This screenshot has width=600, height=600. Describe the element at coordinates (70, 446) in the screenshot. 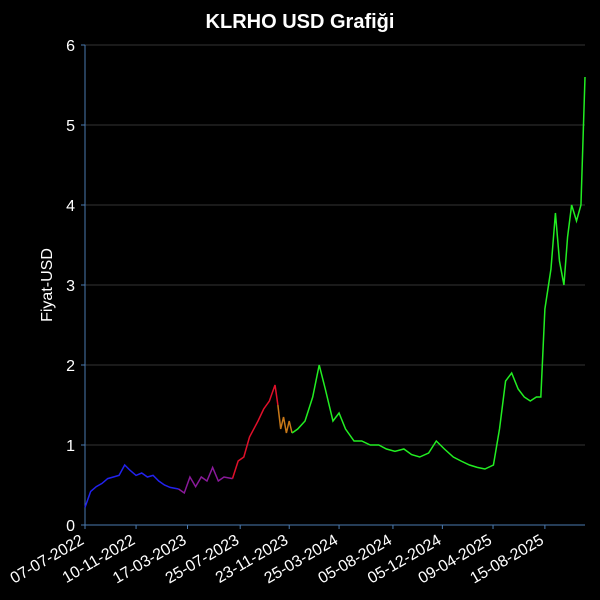

I see `y-tick-label: 1` at that location.